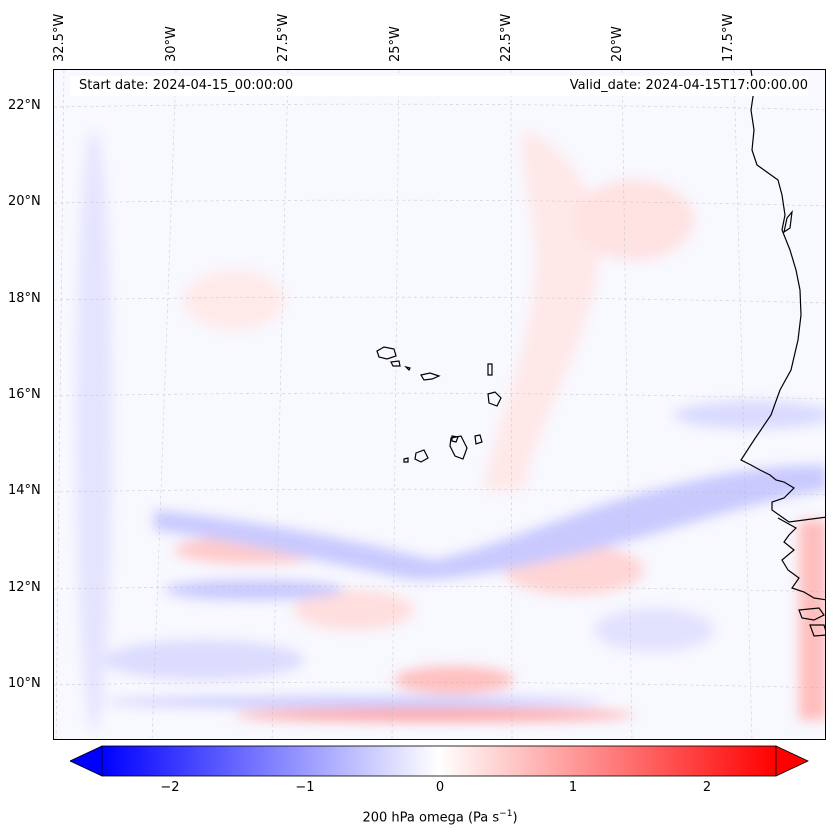 The image size is (837, 839). What do you see at coordinates (478, 439) in the screenshot?
I see `island-maio-east` at bounding box center [478, 439].